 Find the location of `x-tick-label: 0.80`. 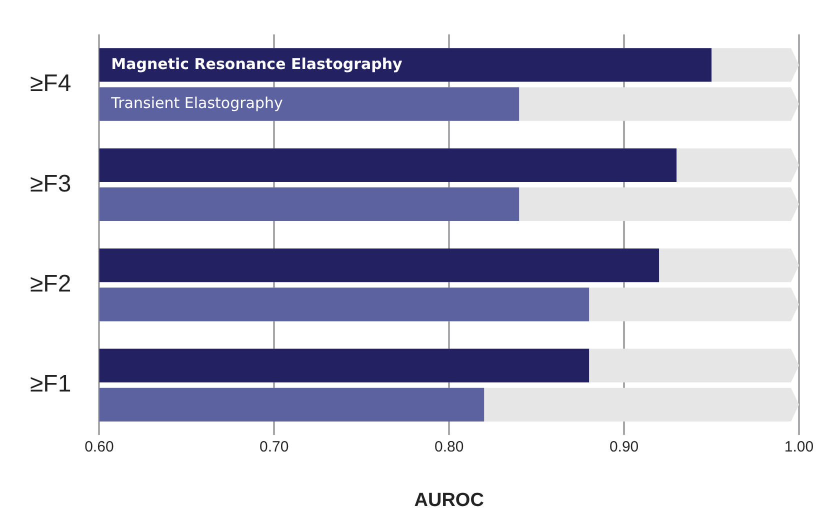

x-tick-label: 0.80 is located at coordinates (449, 447).